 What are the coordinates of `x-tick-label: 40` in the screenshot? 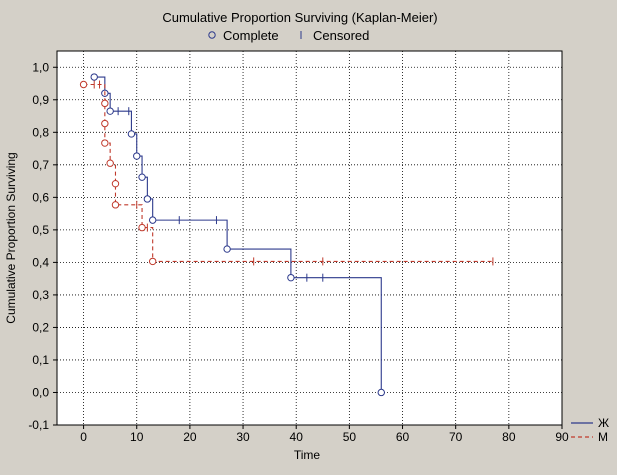 It's located at (297, 437).